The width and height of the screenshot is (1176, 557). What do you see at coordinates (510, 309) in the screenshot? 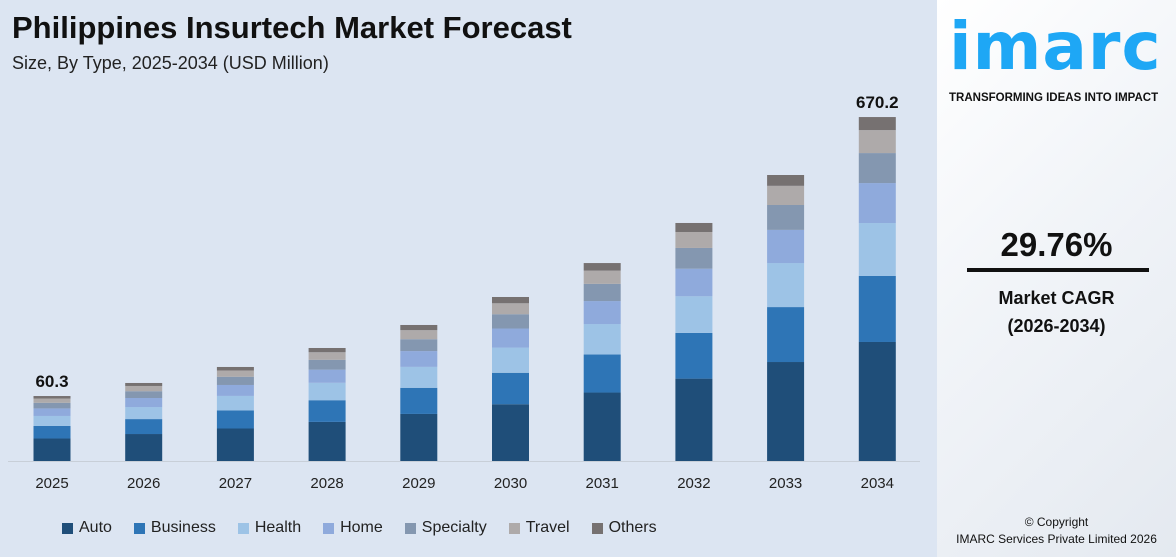
I see `bar-segment-travel-2030` at bounding box center [510, 309].